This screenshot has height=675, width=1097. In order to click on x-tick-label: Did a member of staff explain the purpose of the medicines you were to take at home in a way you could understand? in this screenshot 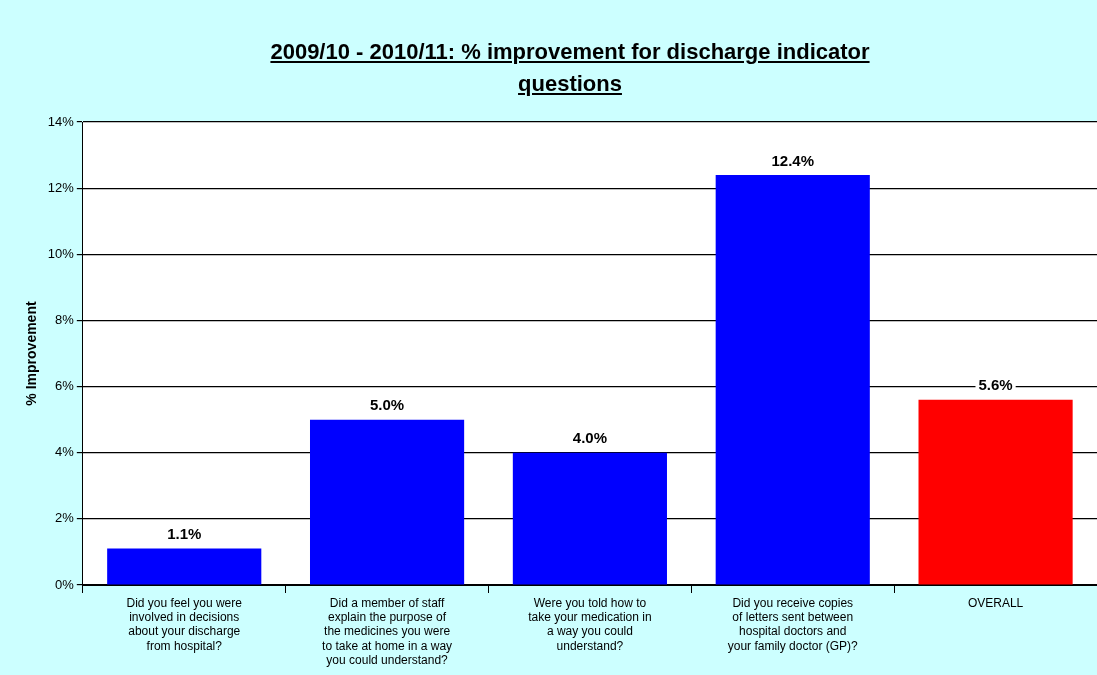, I will do `click(387, 631)`.